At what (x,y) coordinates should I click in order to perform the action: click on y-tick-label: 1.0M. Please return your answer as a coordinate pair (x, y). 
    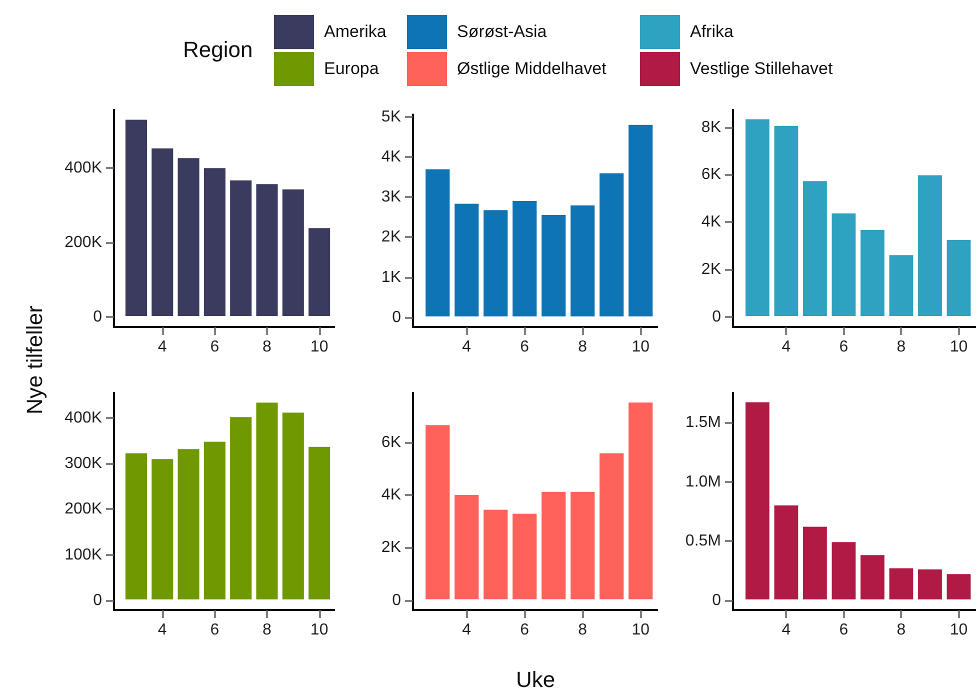
    Looking at the image, I should click on (703, 481).